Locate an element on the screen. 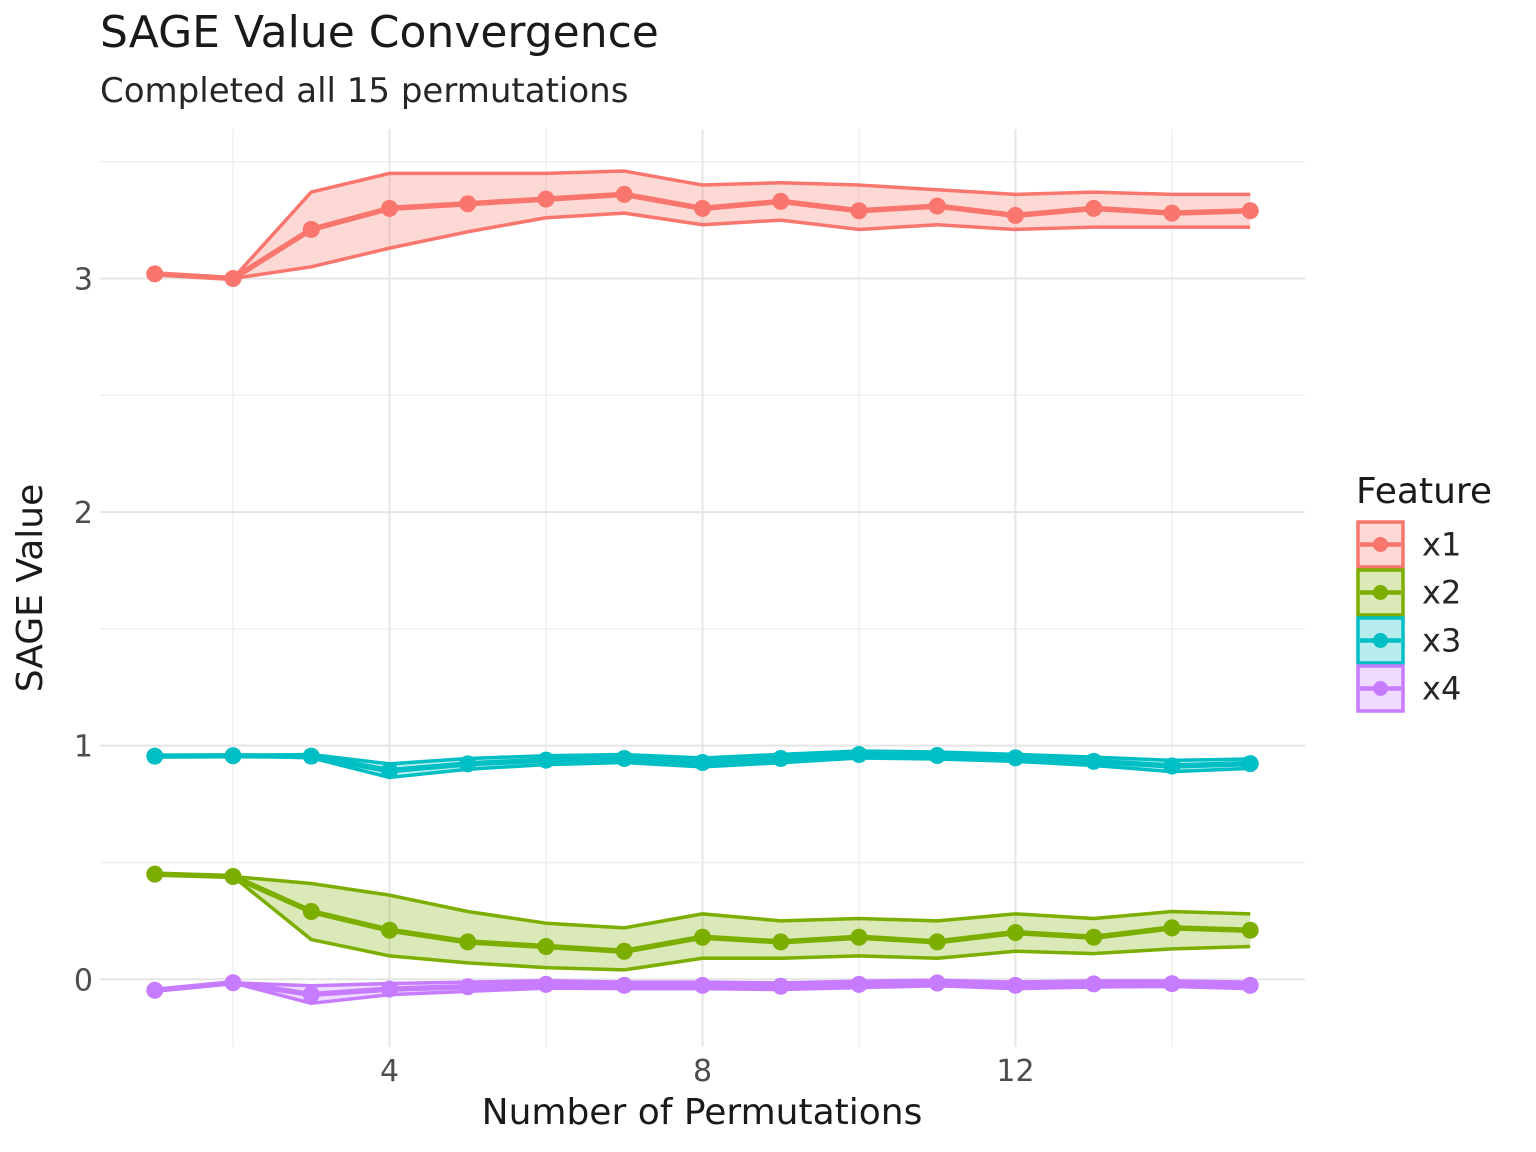  band-lower-edge-x2 is located at coordinates (702, 922).